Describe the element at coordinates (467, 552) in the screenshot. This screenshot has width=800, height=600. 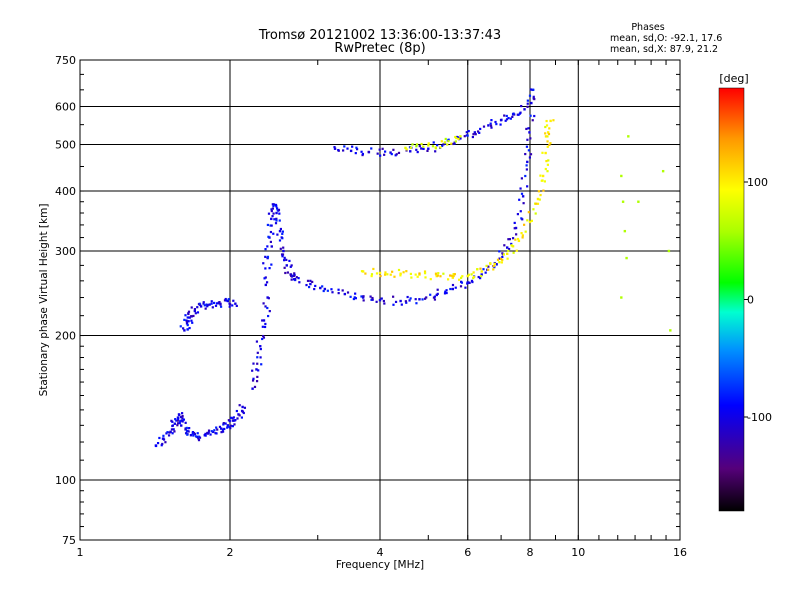
I see `x-tick-label: 6` at that location.